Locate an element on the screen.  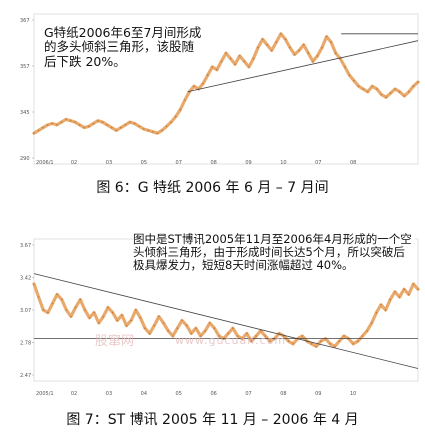
x-tick-label: 04 is located at coordinates (144, 394).